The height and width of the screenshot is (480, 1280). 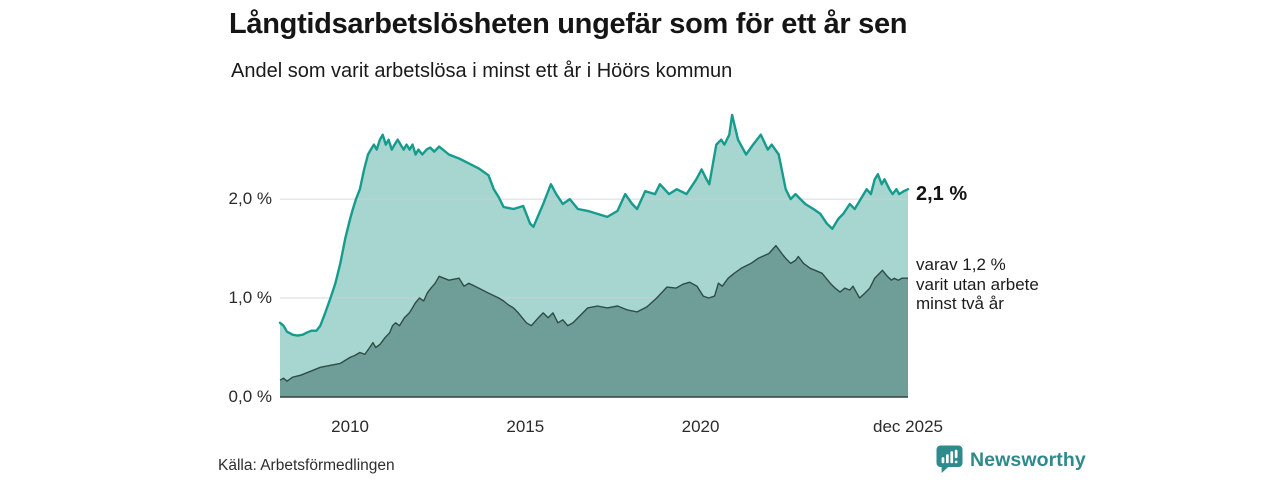 I want to click on subset-annotation-line3: minst två år, so click(x=960, y=303).